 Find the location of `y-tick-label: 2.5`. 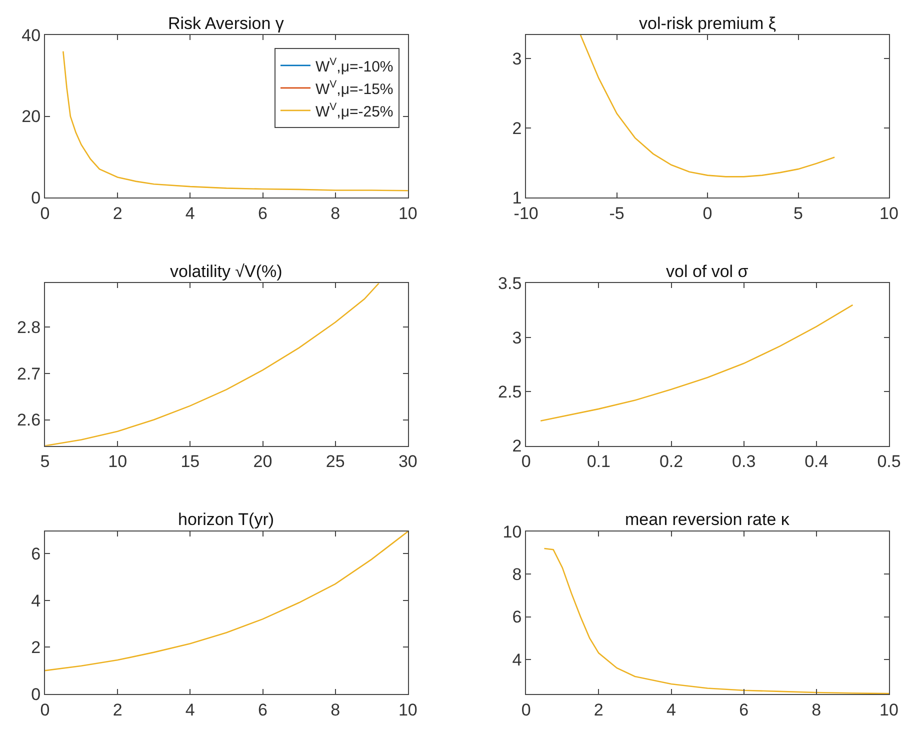

y-tick-label: 2.5 is located at coordinates (510, 392).